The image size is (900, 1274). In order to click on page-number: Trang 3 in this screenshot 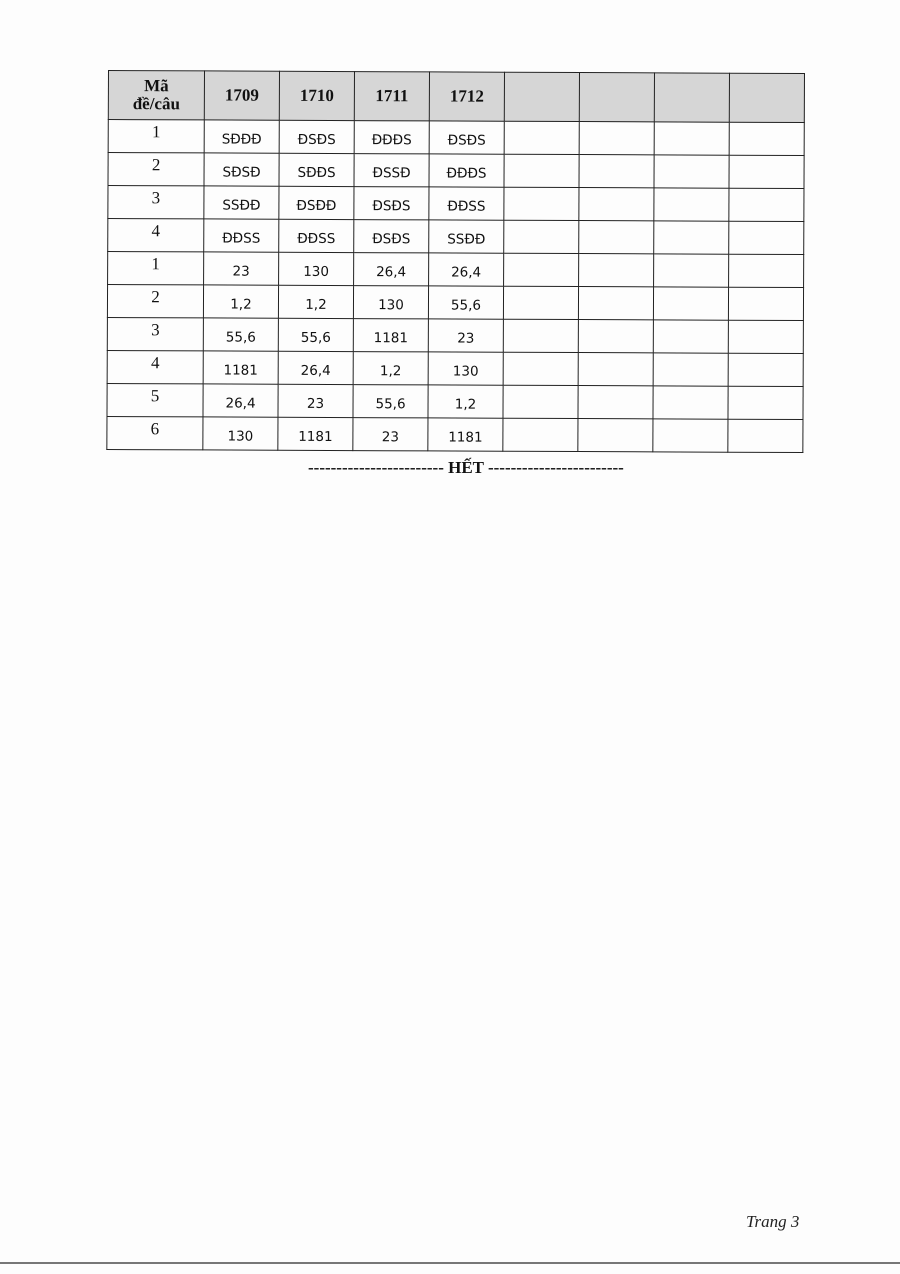, I will do `click(773, 1221)`.